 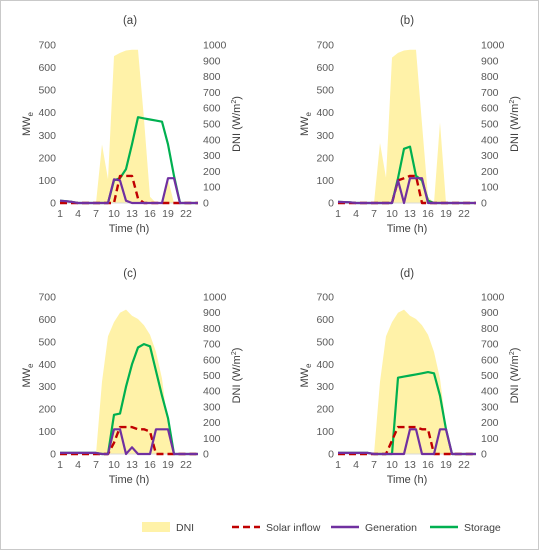 What do you see at coordinates (237, 128) in the screenshot?
I see `y2-axis-label-main: DNI (W/m` at bounding box center [237, 128].